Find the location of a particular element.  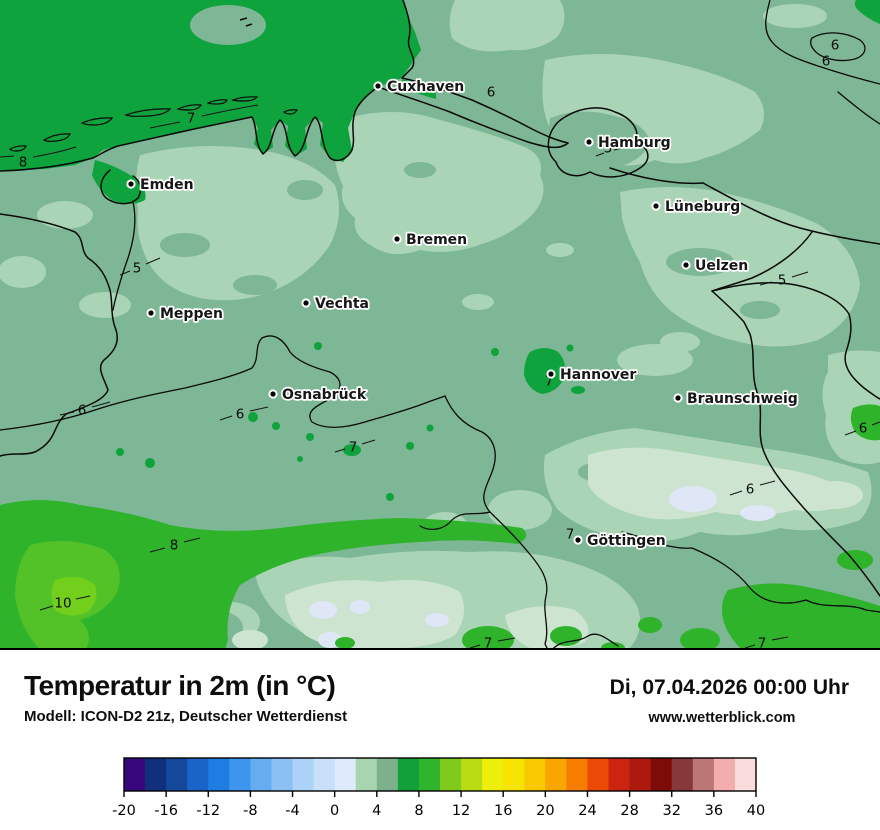

legend-tick-label: 8 is located at coordinates (418, 811).